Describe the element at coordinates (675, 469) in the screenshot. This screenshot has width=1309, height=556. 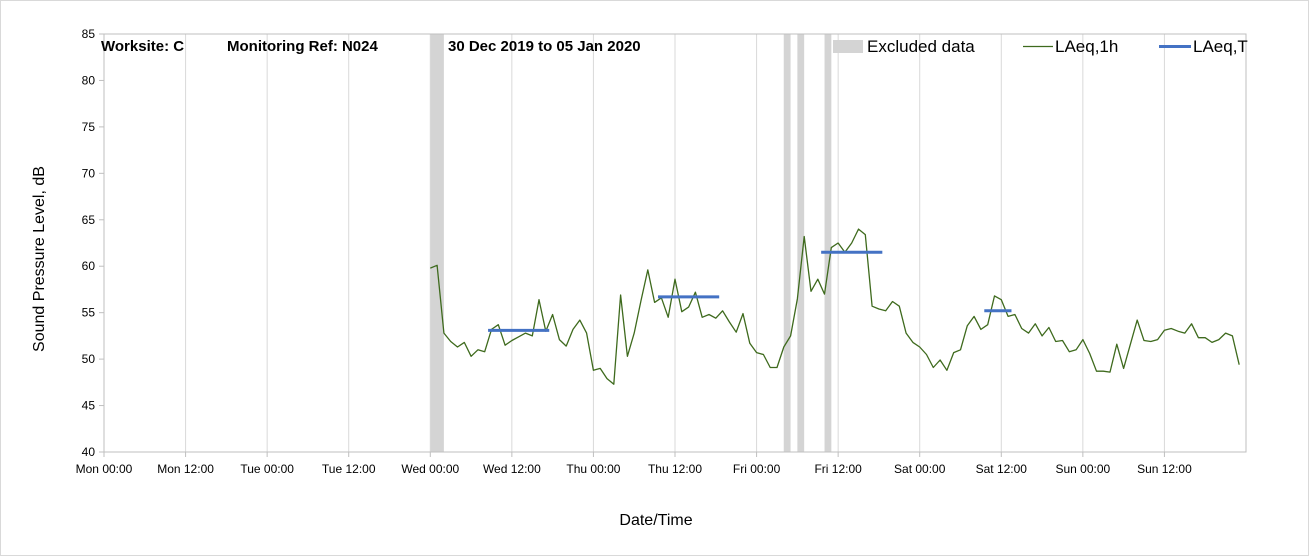
I see `x-tick-label: Thu 12:00` at that location.